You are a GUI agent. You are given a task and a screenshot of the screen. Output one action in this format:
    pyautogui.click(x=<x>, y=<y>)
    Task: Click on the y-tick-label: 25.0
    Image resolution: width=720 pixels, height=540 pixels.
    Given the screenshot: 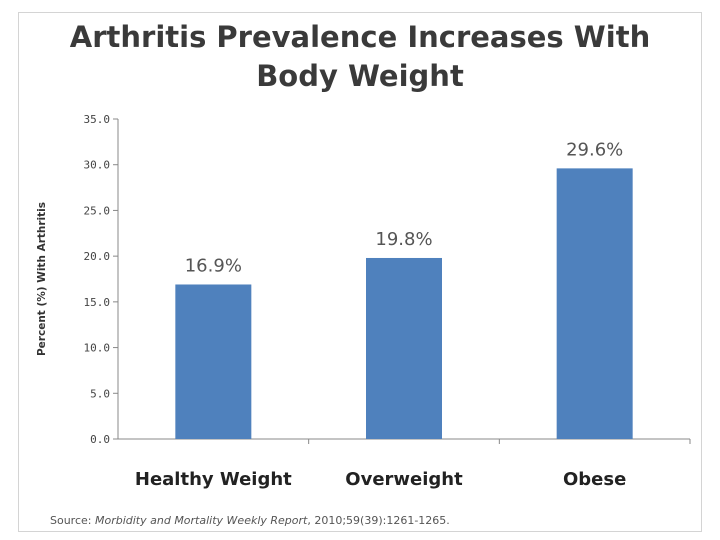 What is the action you would take?
    pyautogui.click(x=97, y=210)
    